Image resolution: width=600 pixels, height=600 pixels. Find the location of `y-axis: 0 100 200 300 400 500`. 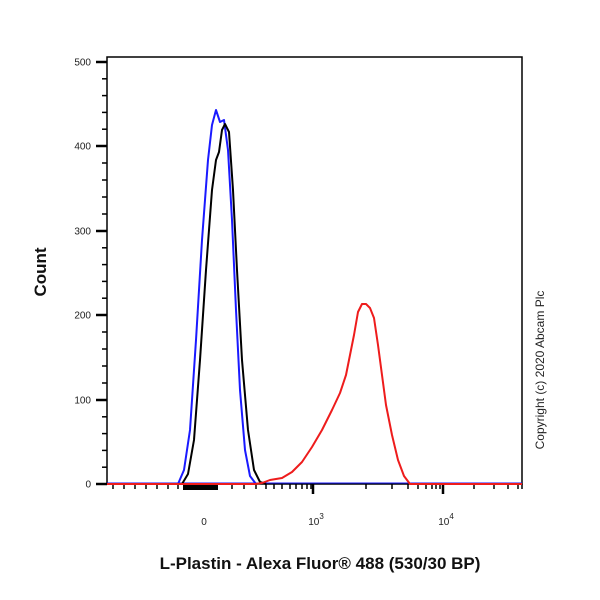

y-axis: 0 100 200 300 400 500 is located at coordinates (90, 274).